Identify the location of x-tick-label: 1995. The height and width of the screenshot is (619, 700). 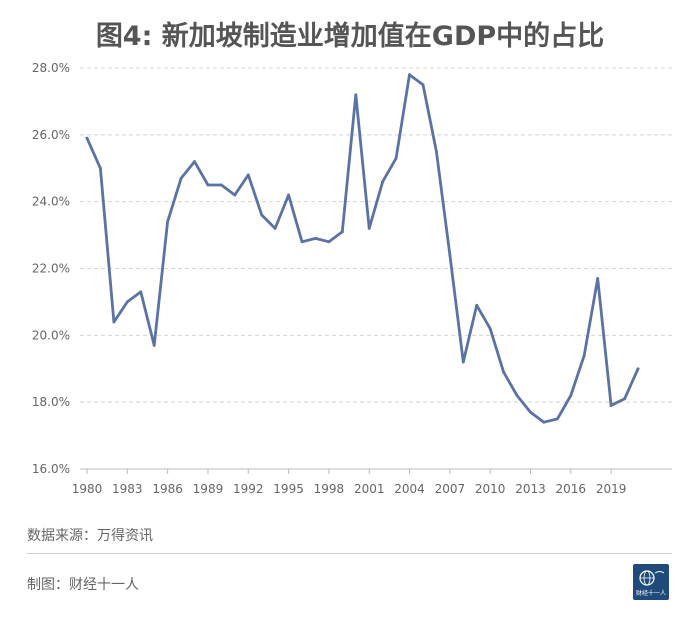
(288, 489).